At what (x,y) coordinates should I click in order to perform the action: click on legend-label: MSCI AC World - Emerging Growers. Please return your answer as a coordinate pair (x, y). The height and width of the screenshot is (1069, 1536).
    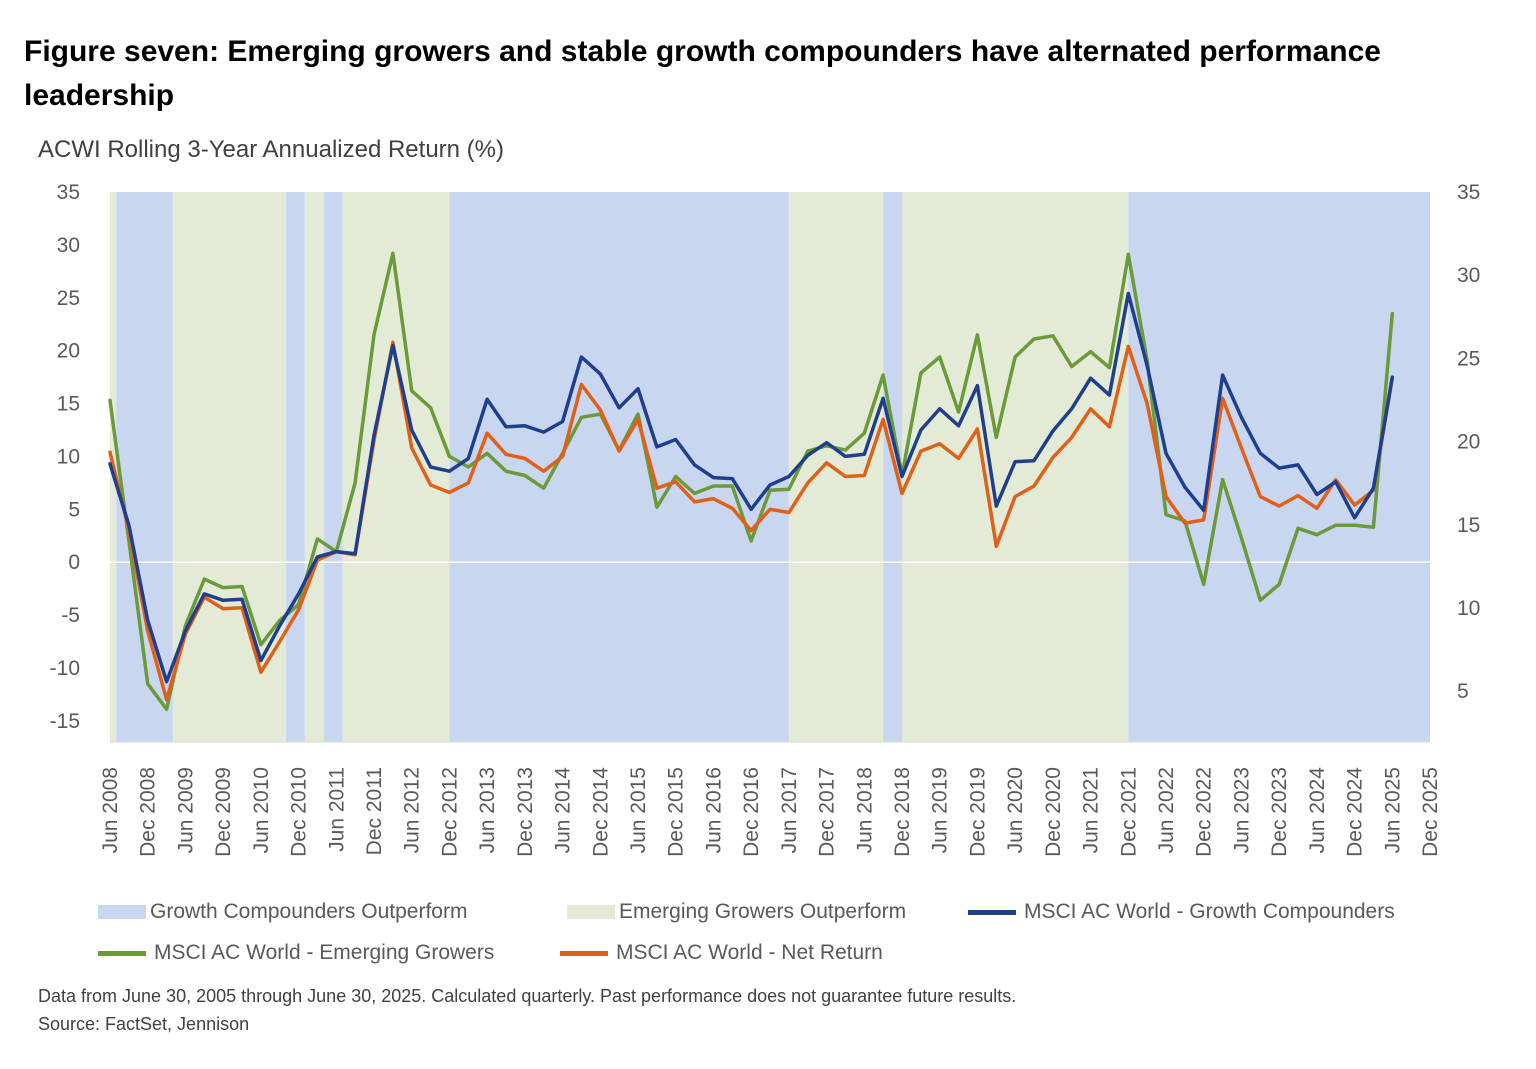
    Looking at the image, I should click on (324, 952).